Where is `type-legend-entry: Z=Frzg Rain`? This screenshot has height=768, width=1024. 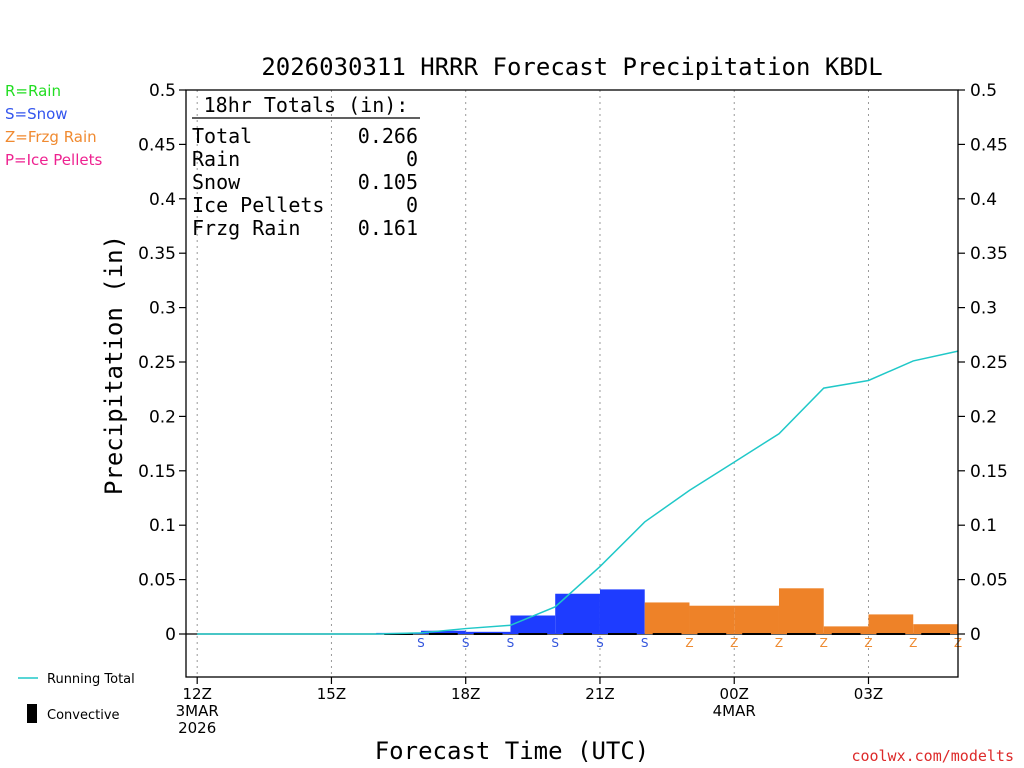 type-legend-entry: Z=Frzg Rain is located at coordinates (51, 137).